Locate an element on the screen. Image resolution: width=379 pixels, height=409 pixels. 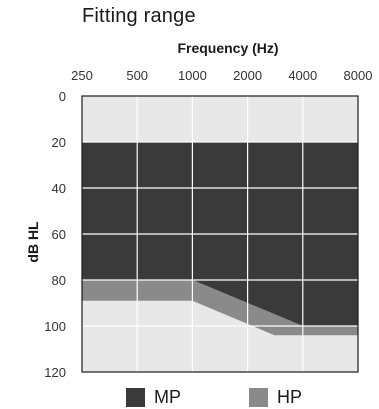
x-tick-label-250: 250 is located at coordinates (82, 75).